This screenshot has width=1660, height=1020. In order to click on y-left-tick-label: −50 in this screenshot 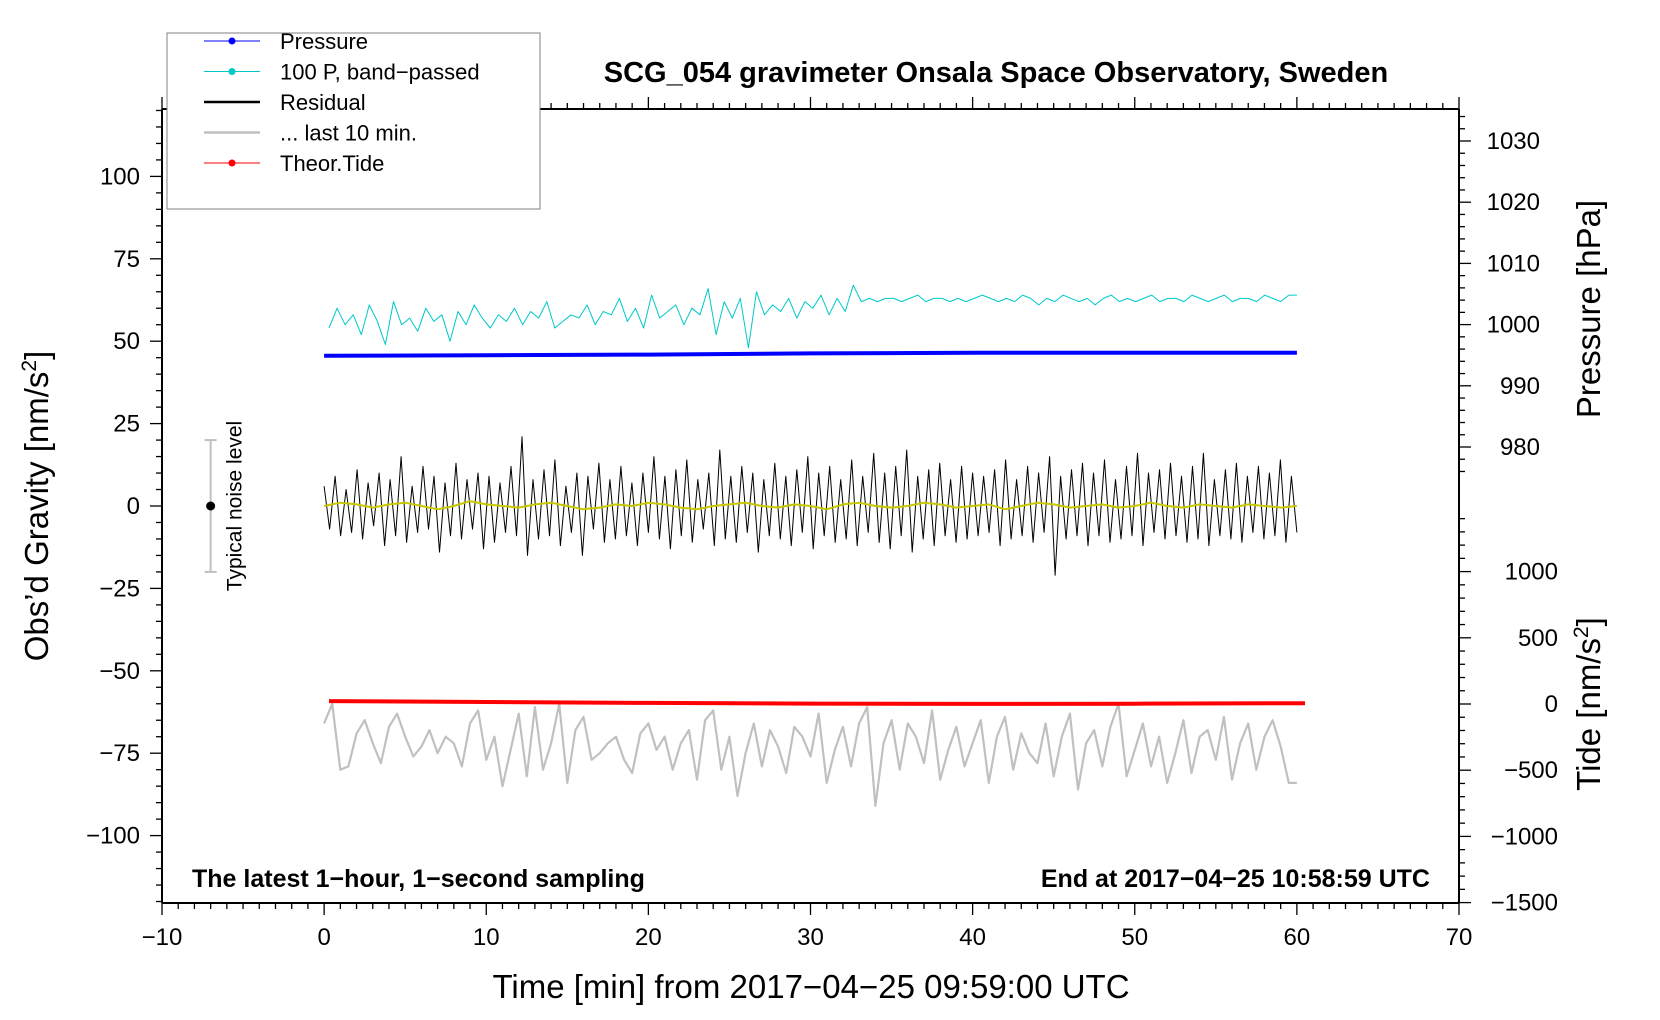, I will do `click(119, 671)`.